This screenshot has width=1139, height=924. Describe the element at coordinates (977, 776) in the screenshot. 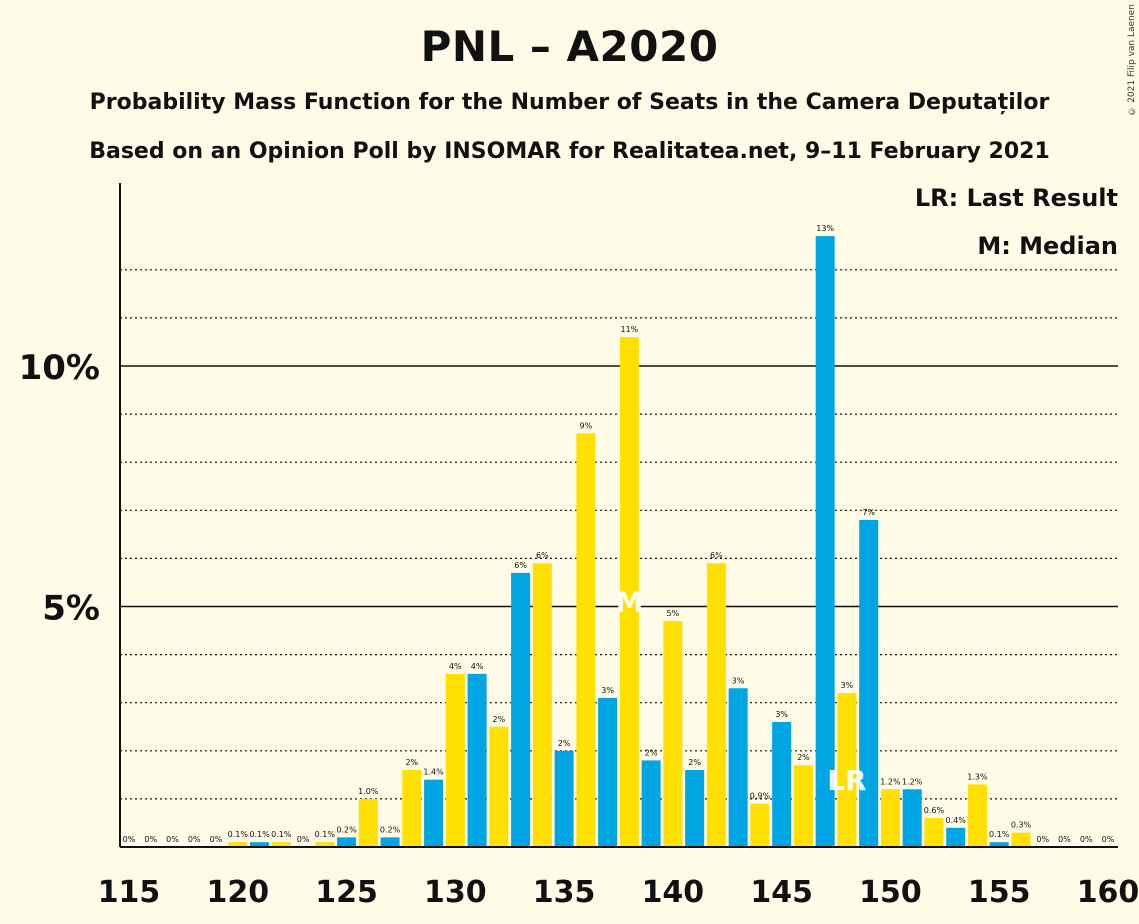

I see `data-label-154: 1.3%` at that location.